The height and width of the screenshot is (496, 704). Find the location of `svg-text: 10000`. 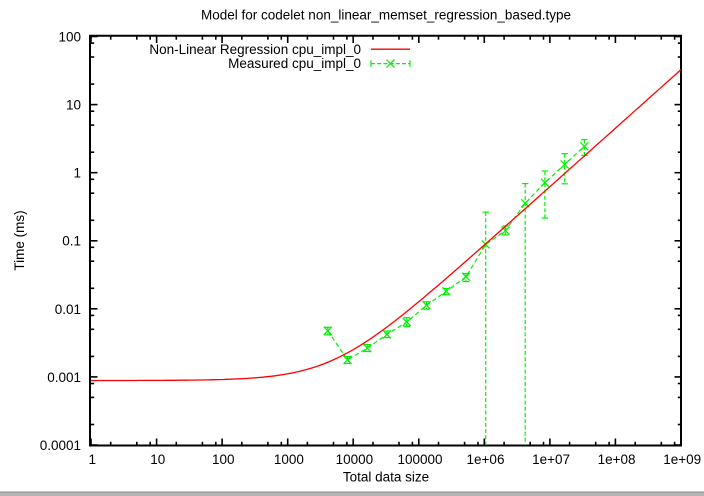

svg-text: 10000 is located at coordinates (355, 459).